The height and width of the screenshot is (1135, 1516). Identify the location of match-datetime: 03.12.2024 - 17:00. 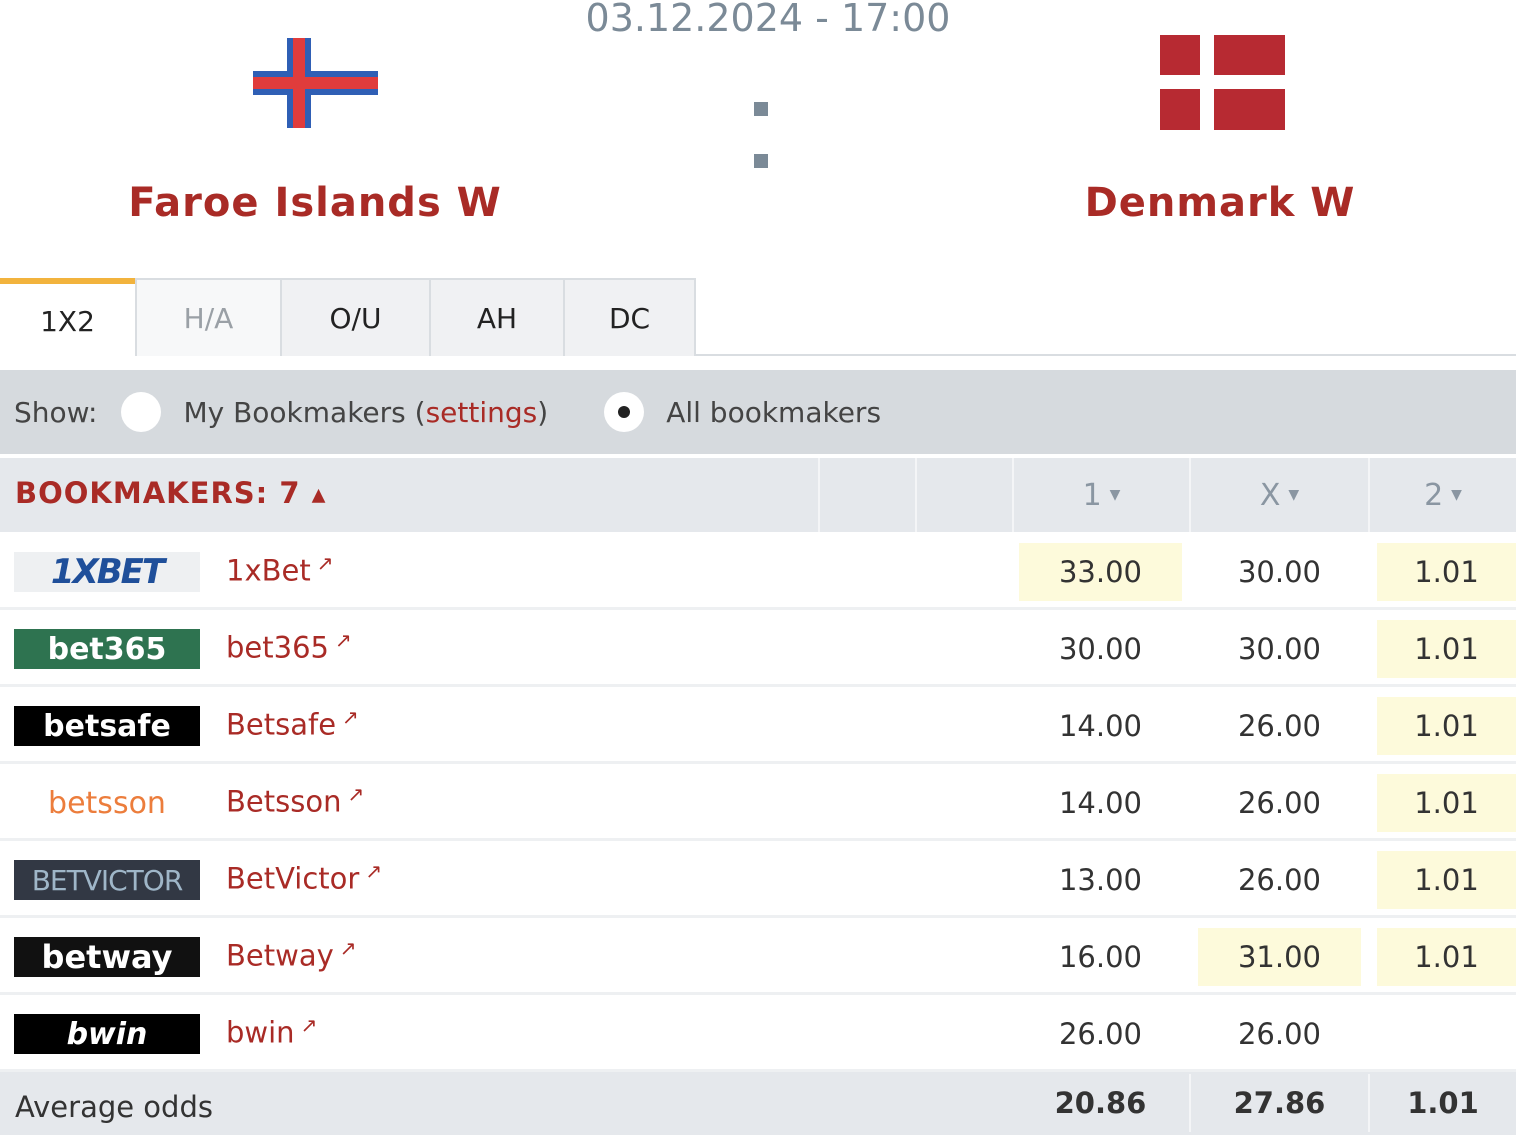
(768, 20).